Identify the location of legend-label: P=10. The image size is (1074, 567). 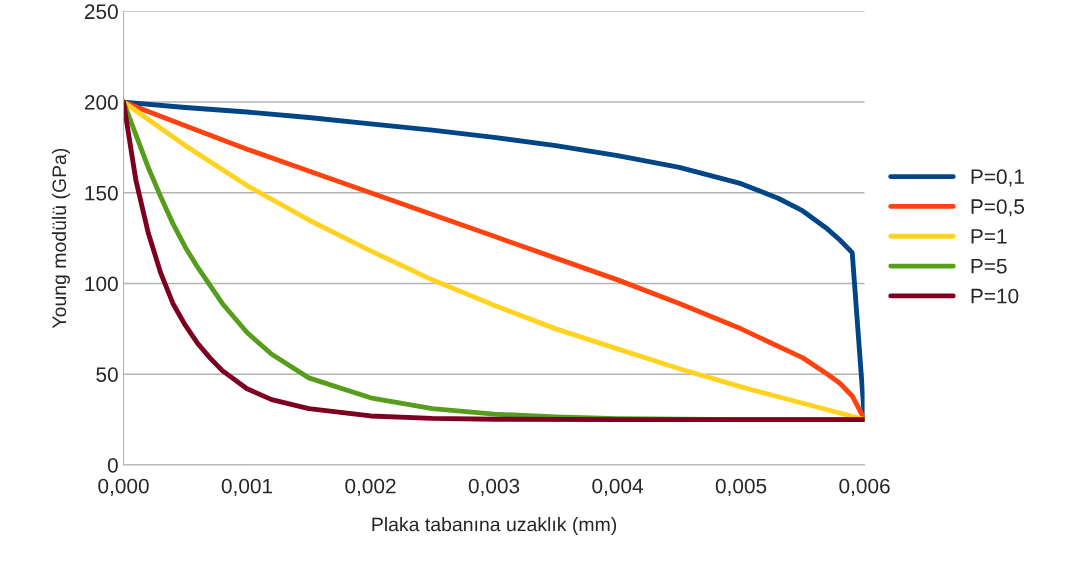
(995, 296).